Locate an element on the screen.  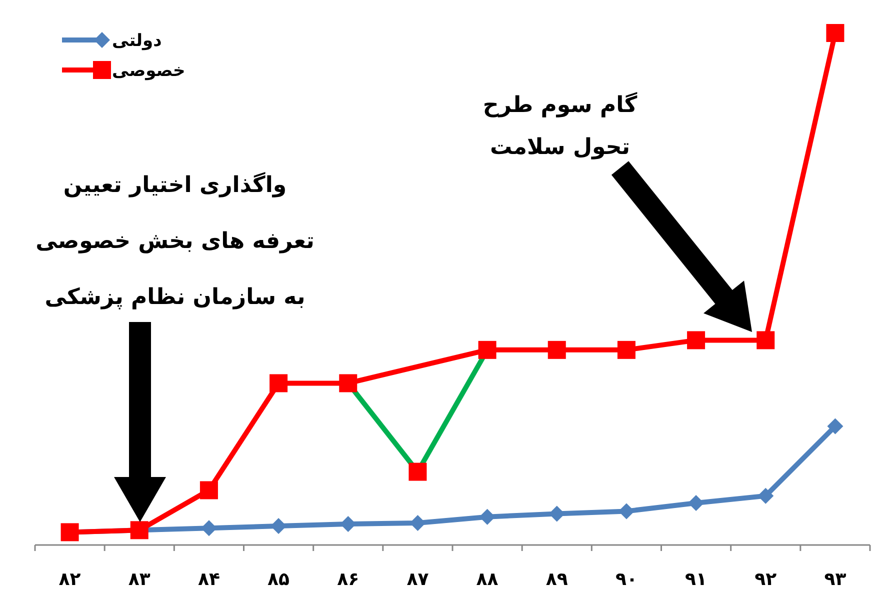
x-tick-label: ۹۱ is located at coordinates (696, 579).